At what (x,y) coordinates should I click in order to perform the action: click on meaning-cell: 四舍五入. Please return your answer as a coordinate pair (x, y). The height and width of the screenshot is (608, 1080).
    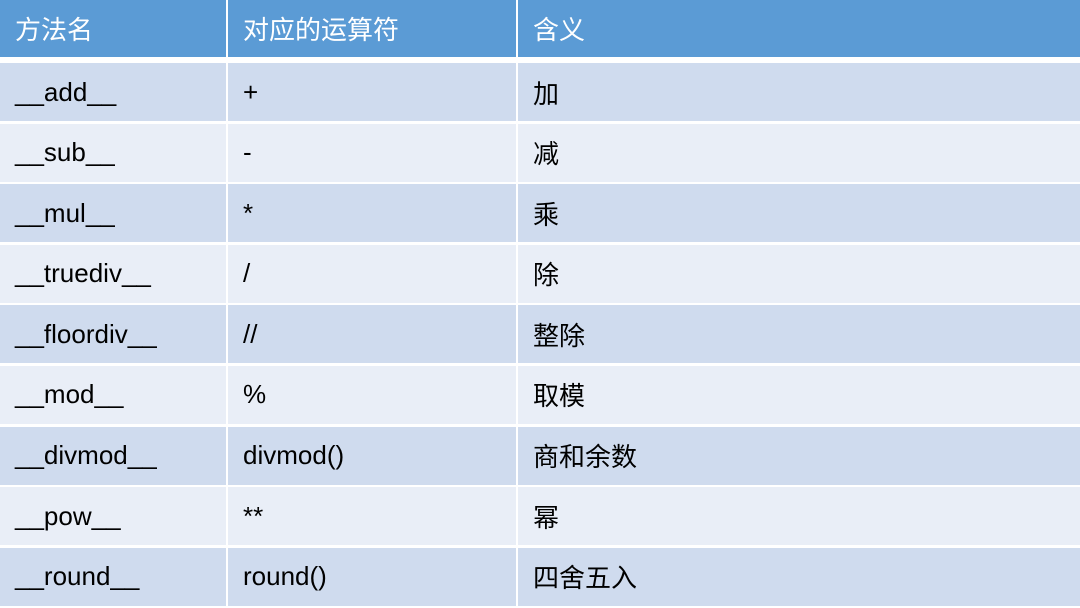
    Looking at the image, I should click on (799, 576).